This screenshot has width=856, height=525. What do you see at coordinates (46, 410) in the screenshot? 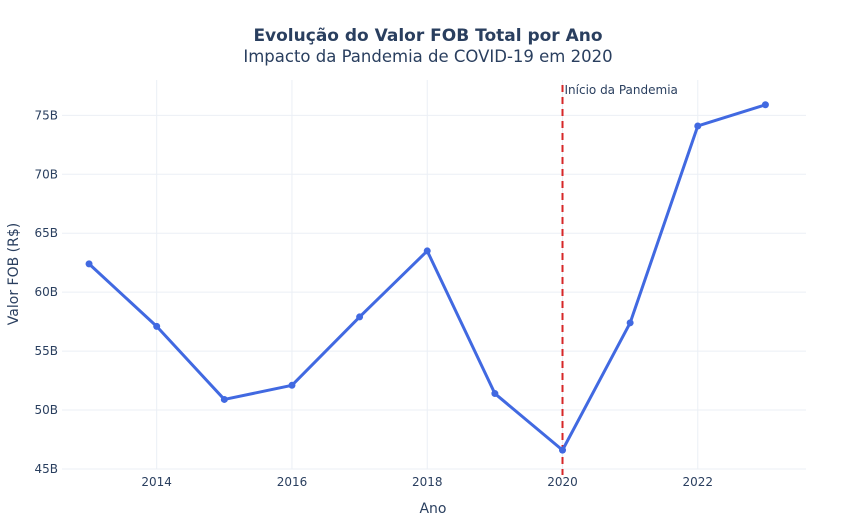
I see `y-tick-label: 50B` at bounding box center [46, 410].